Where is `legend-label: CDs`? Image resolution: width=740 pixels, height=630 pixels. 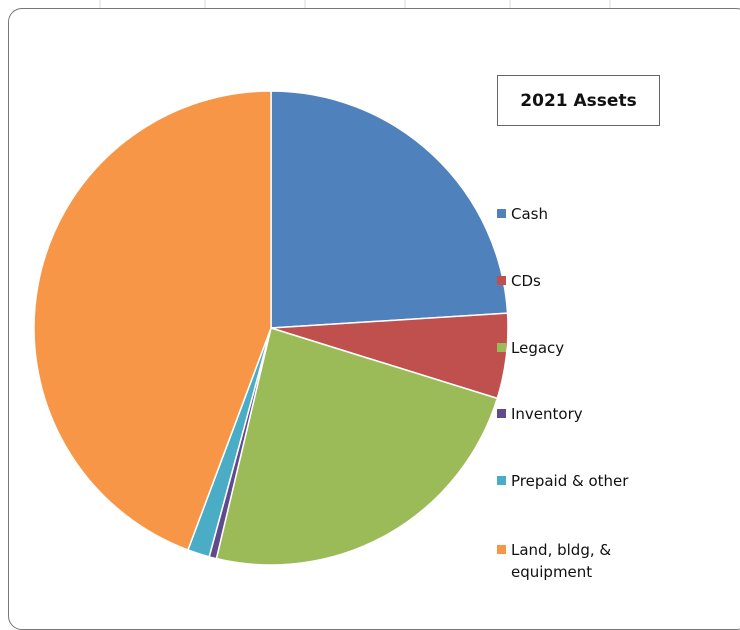
legend-label: CDs is located at coordinates (526, 281).